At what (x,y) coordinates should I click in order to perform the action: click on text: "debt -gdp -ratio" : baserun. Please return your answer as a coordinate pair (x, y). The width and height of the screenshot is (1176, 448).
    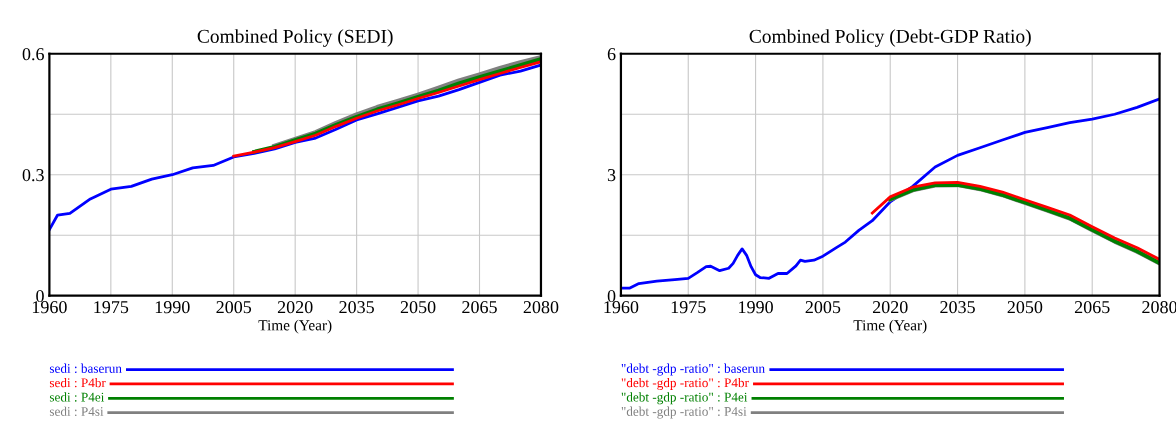
    Looking at the image, I should click on (693, 369).